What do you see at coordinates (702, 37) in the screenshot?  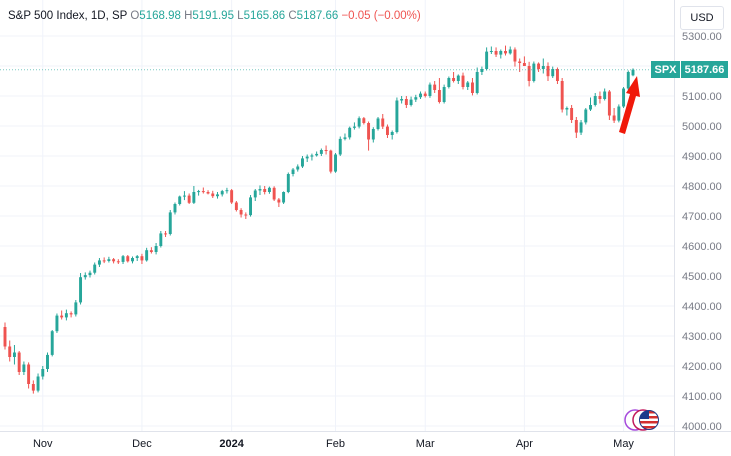 I see `price-tick-label: 5300.00` at bounding box center [702, 37].